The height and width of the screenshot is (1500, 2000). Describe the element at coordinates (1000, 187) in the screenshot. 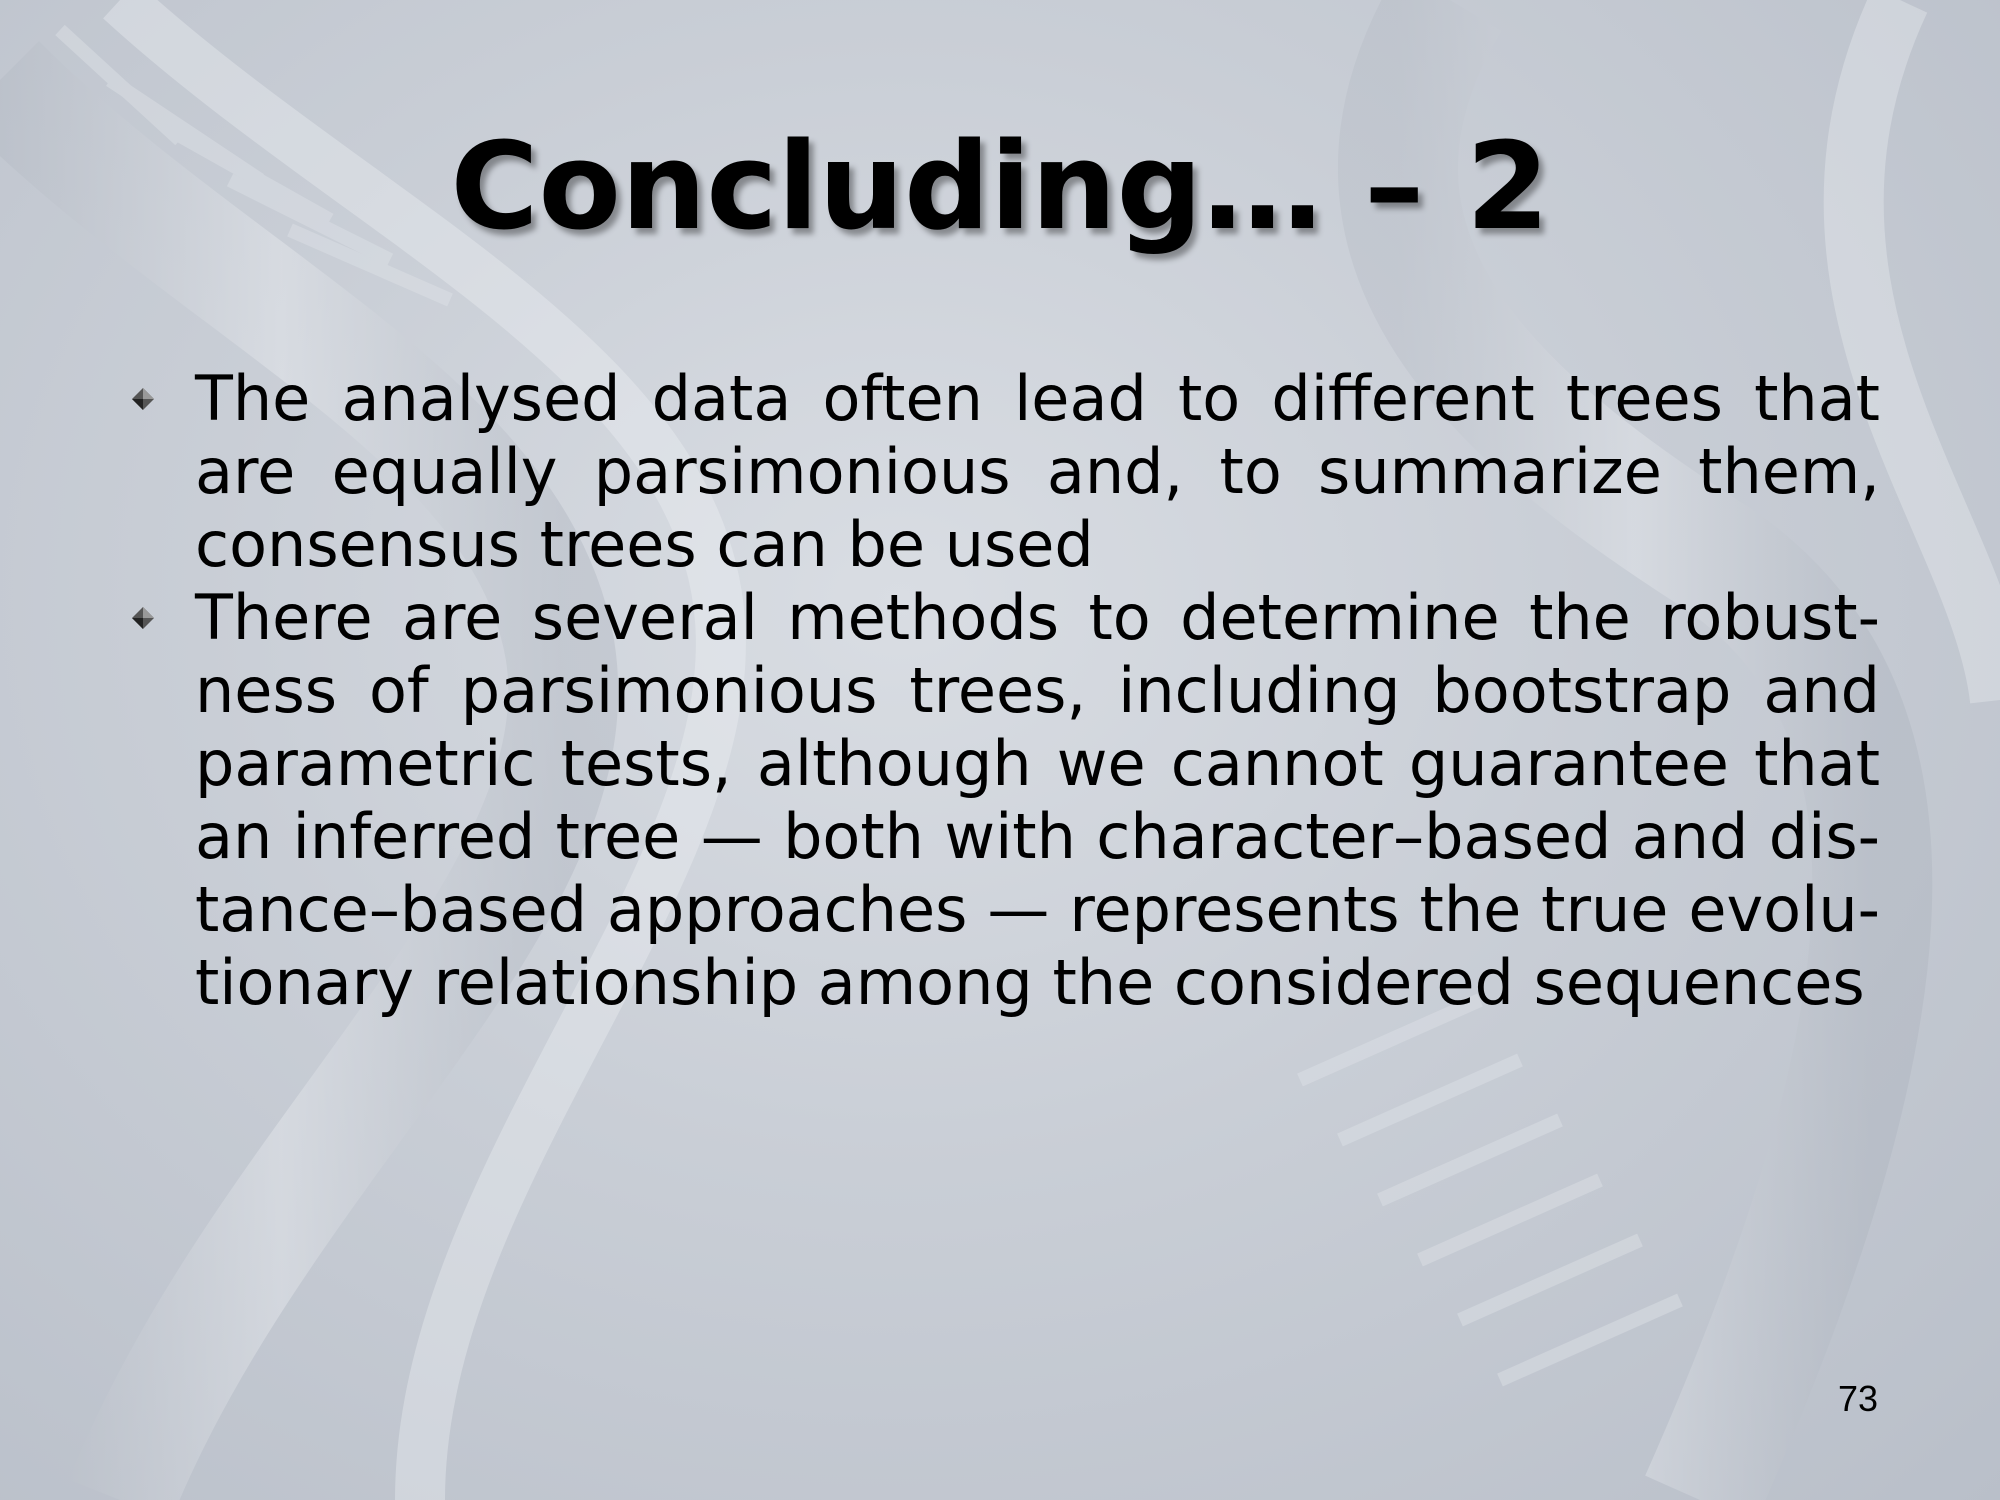

I see `slide-title: Concluding… – 2` at that location.